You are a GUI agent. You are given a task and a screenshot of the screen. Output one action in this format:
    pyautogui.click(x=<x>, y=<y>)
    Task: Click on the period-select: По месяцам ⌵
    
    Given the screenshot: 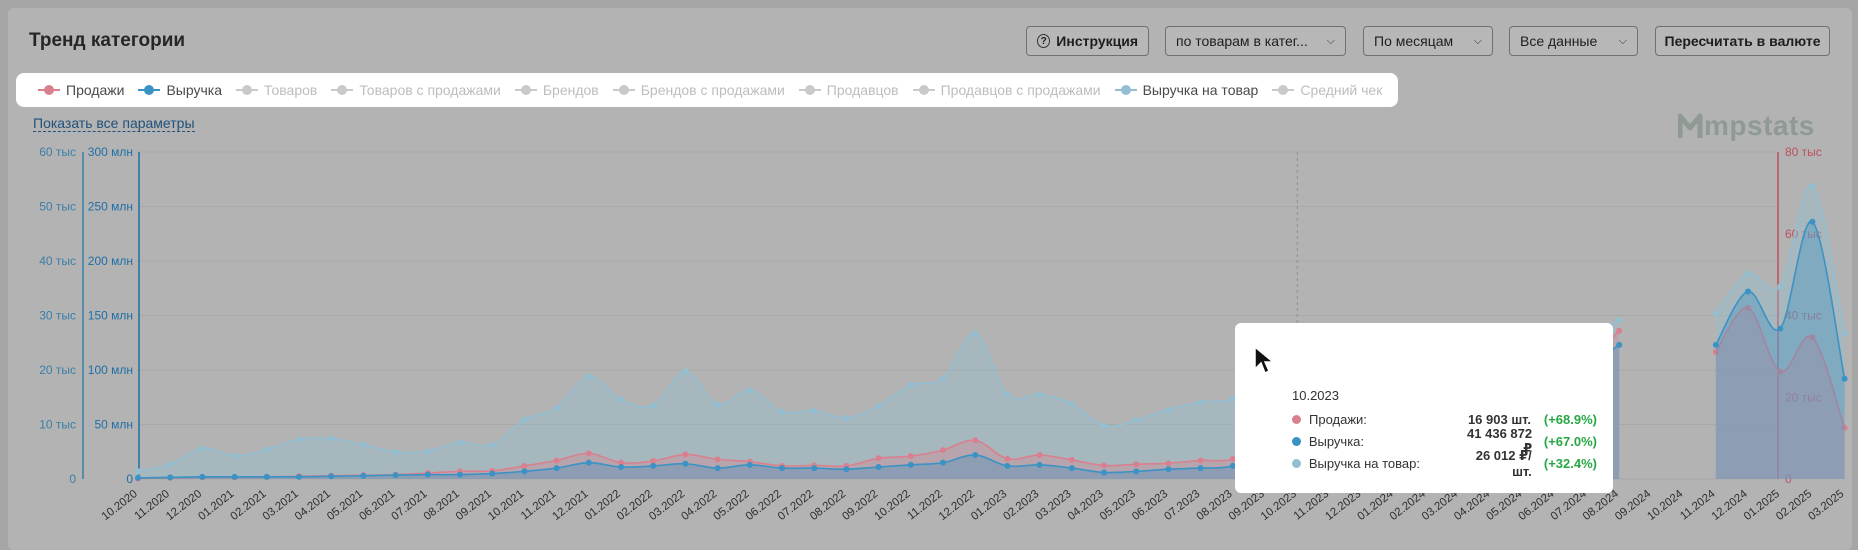 What is the action you would take?
    pyautogui.click(x=1428, y=41)
    